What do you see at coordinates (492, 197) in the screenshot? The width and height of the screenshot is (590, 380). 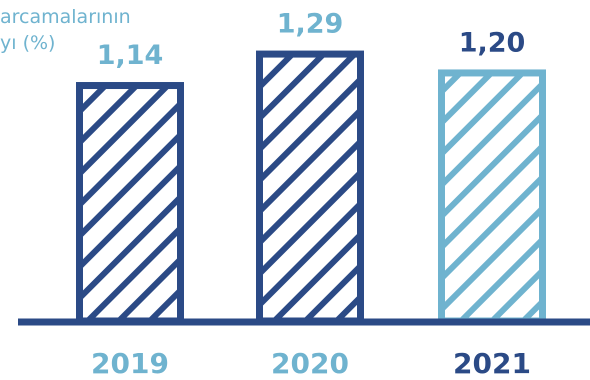 I see `bar-2021` at bounding box center [492, 197].